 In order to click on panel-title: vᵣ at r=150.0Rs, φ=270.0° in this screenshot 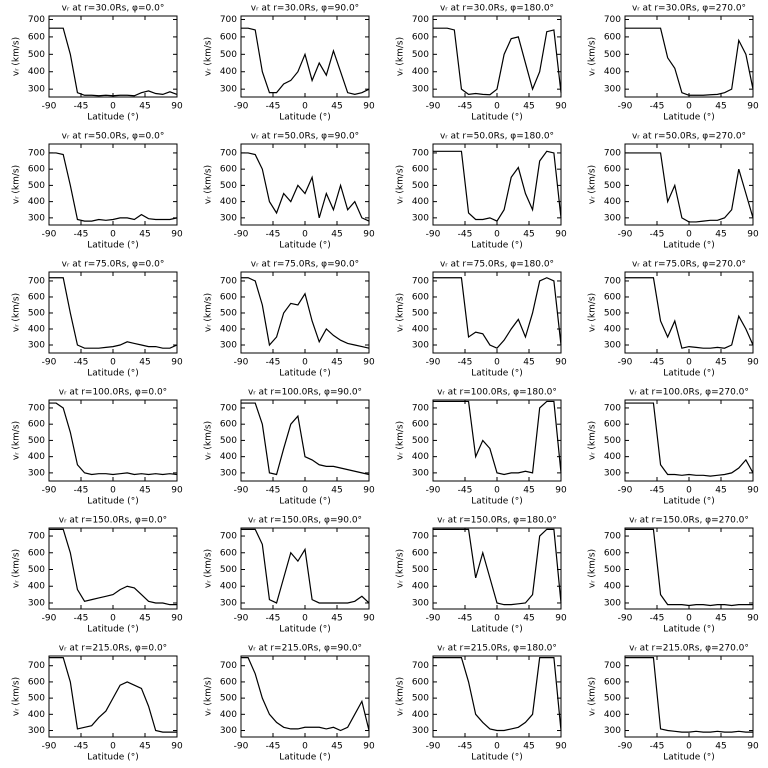, I will do `click(689, 521)`.